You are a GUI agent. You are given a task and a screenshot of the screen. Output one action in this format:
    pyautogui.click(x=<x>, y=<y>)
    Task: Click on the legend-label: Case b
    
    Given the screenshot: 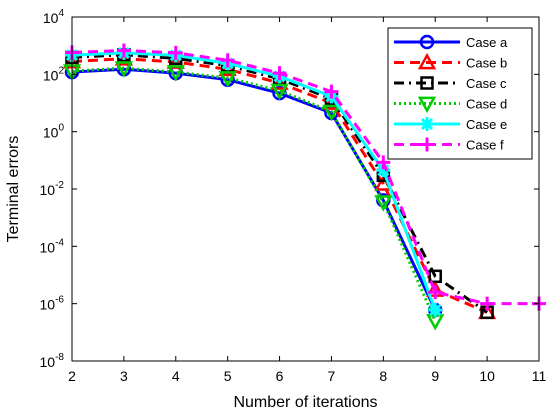 What is the action you would take?
    pyautogui.click(x=486, y=63)
    